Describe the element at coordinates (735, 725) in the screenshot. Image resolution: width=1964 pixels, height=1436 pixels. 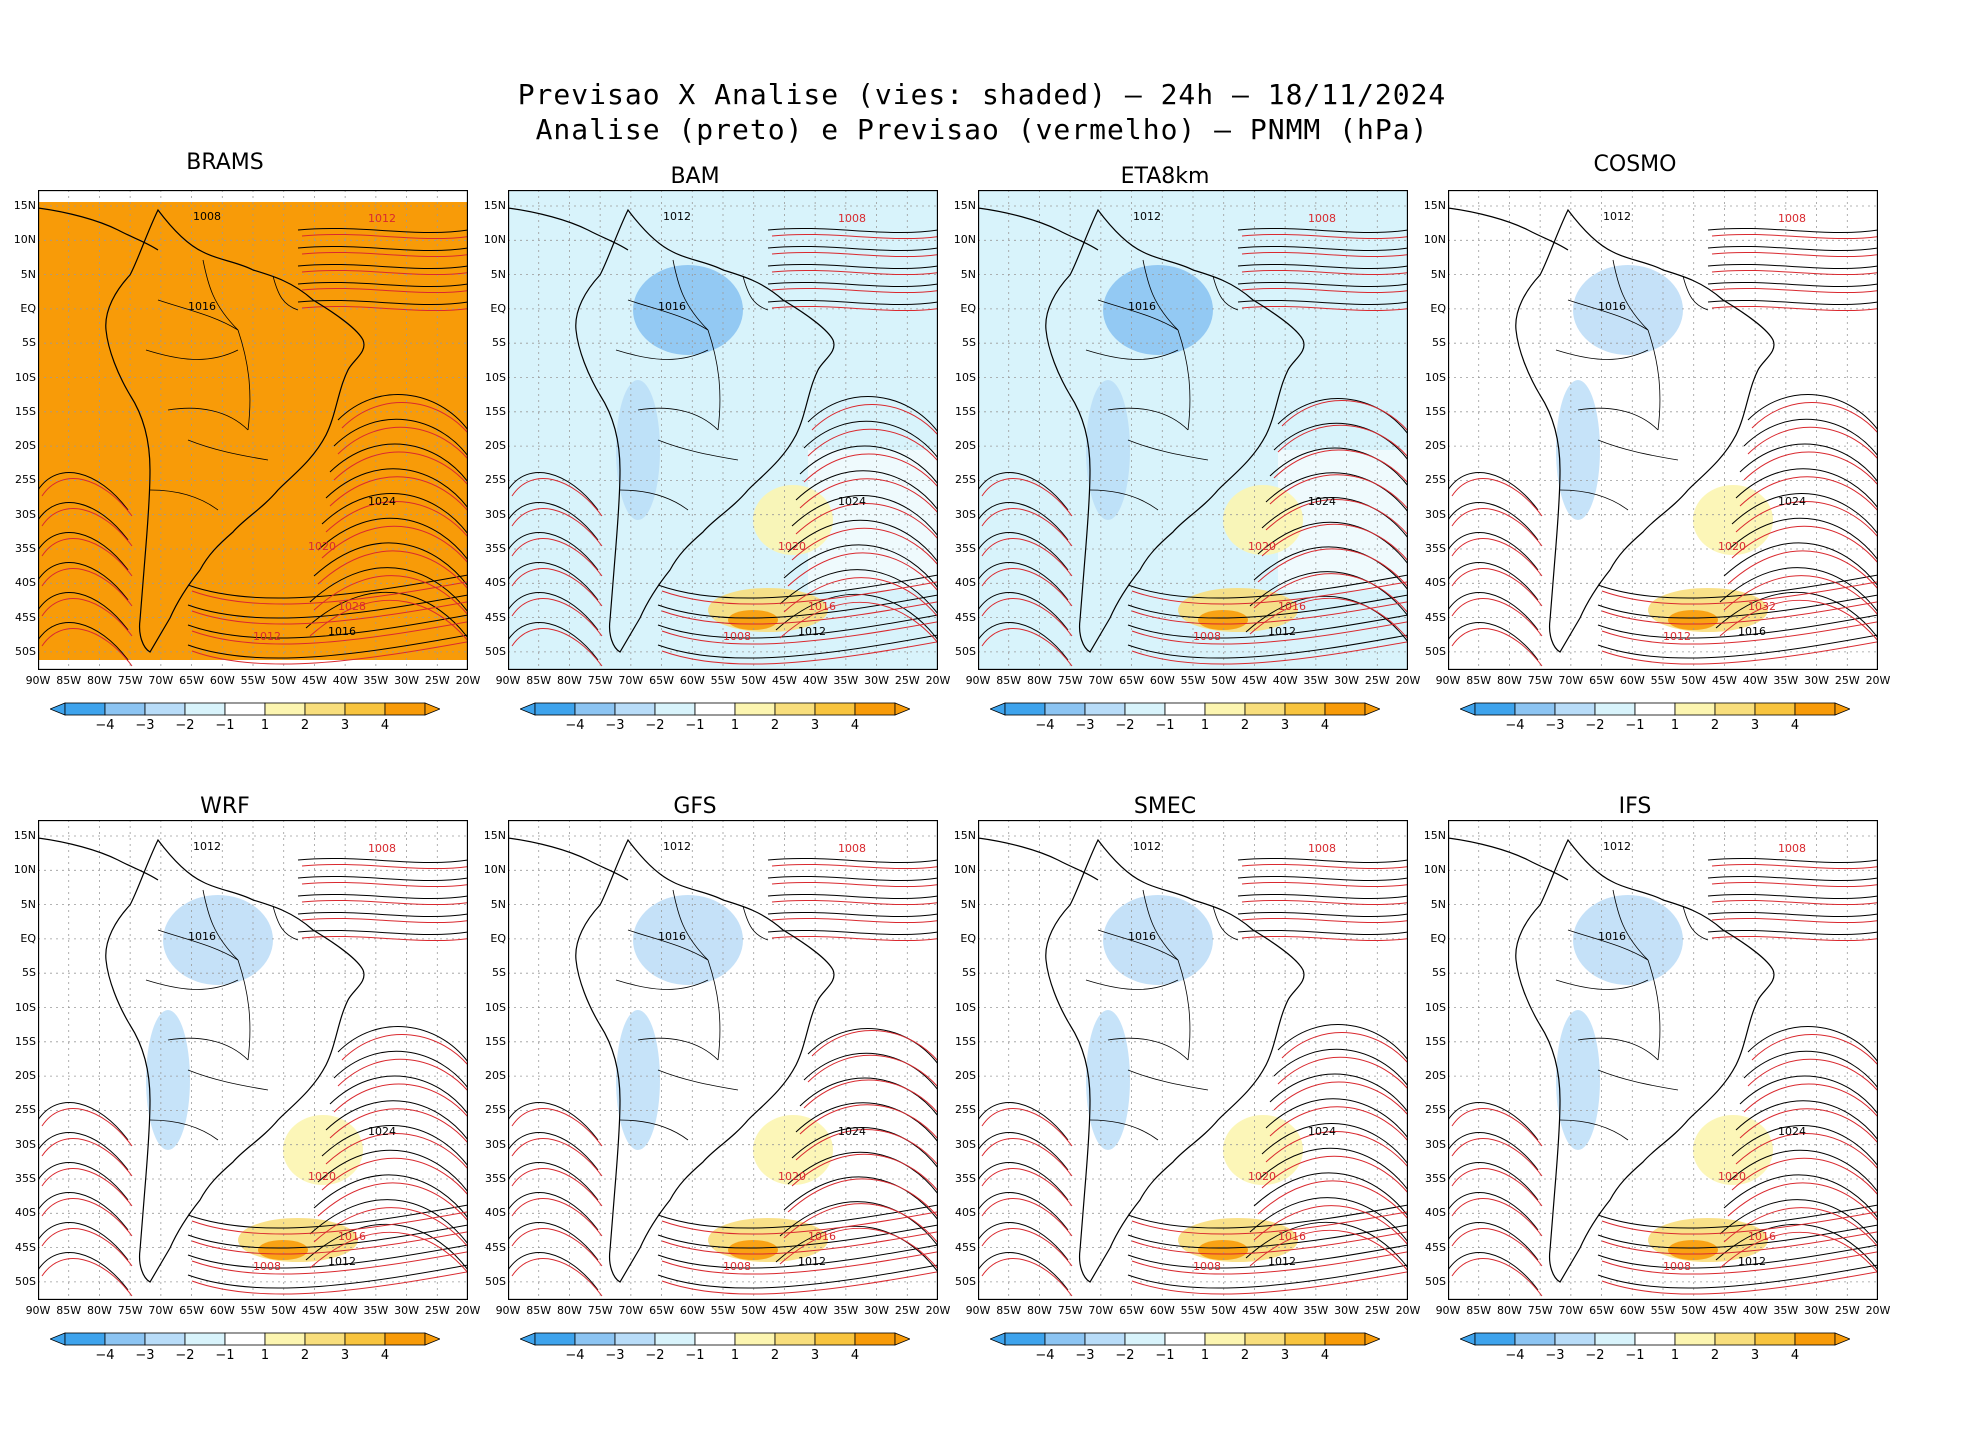
I see `colorbar-tick-label: 1` at that location.